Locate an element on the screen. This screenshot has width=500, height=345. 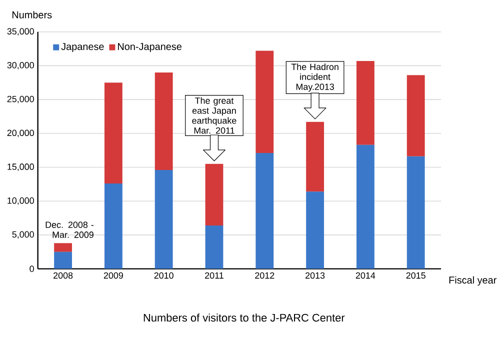
legend-label: Japanese is located at coordinates (82, 47).